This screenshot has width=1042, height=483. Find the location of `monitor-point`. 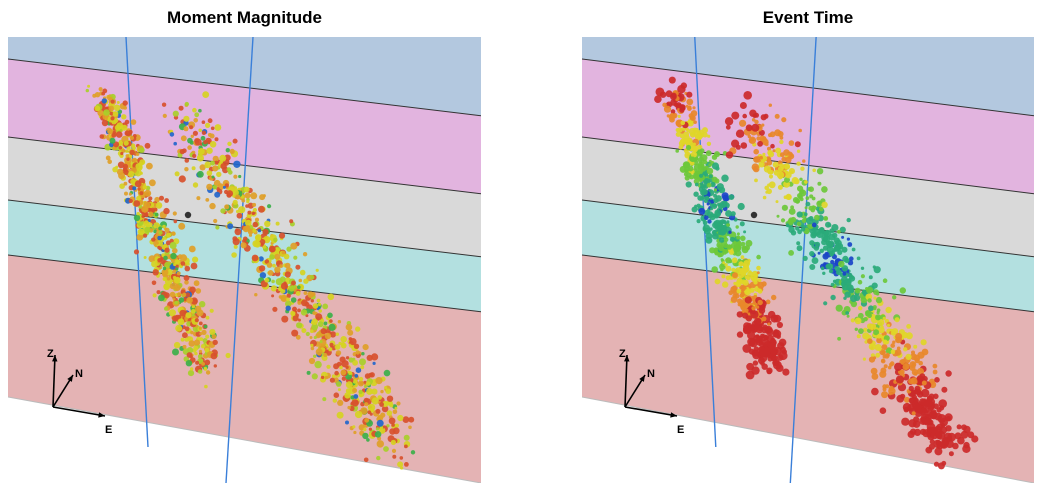

monitor-point is located at coordinates (188, 215).